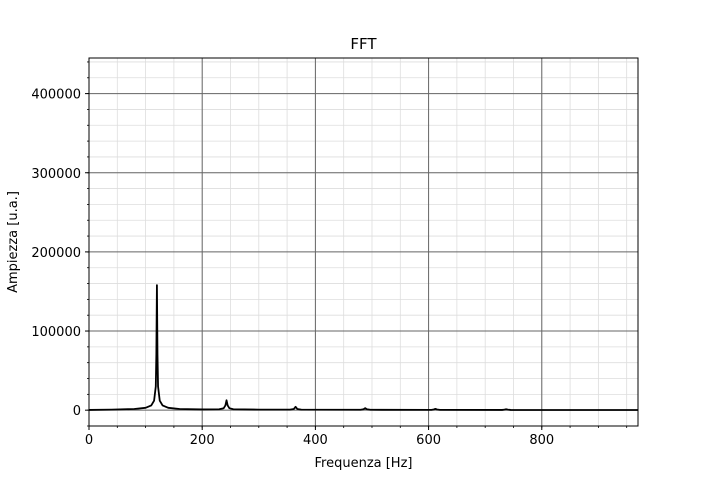 The height and width of the screenshot is (480, 709). I want to click on x-tick-label: 200, so click(202, 440).